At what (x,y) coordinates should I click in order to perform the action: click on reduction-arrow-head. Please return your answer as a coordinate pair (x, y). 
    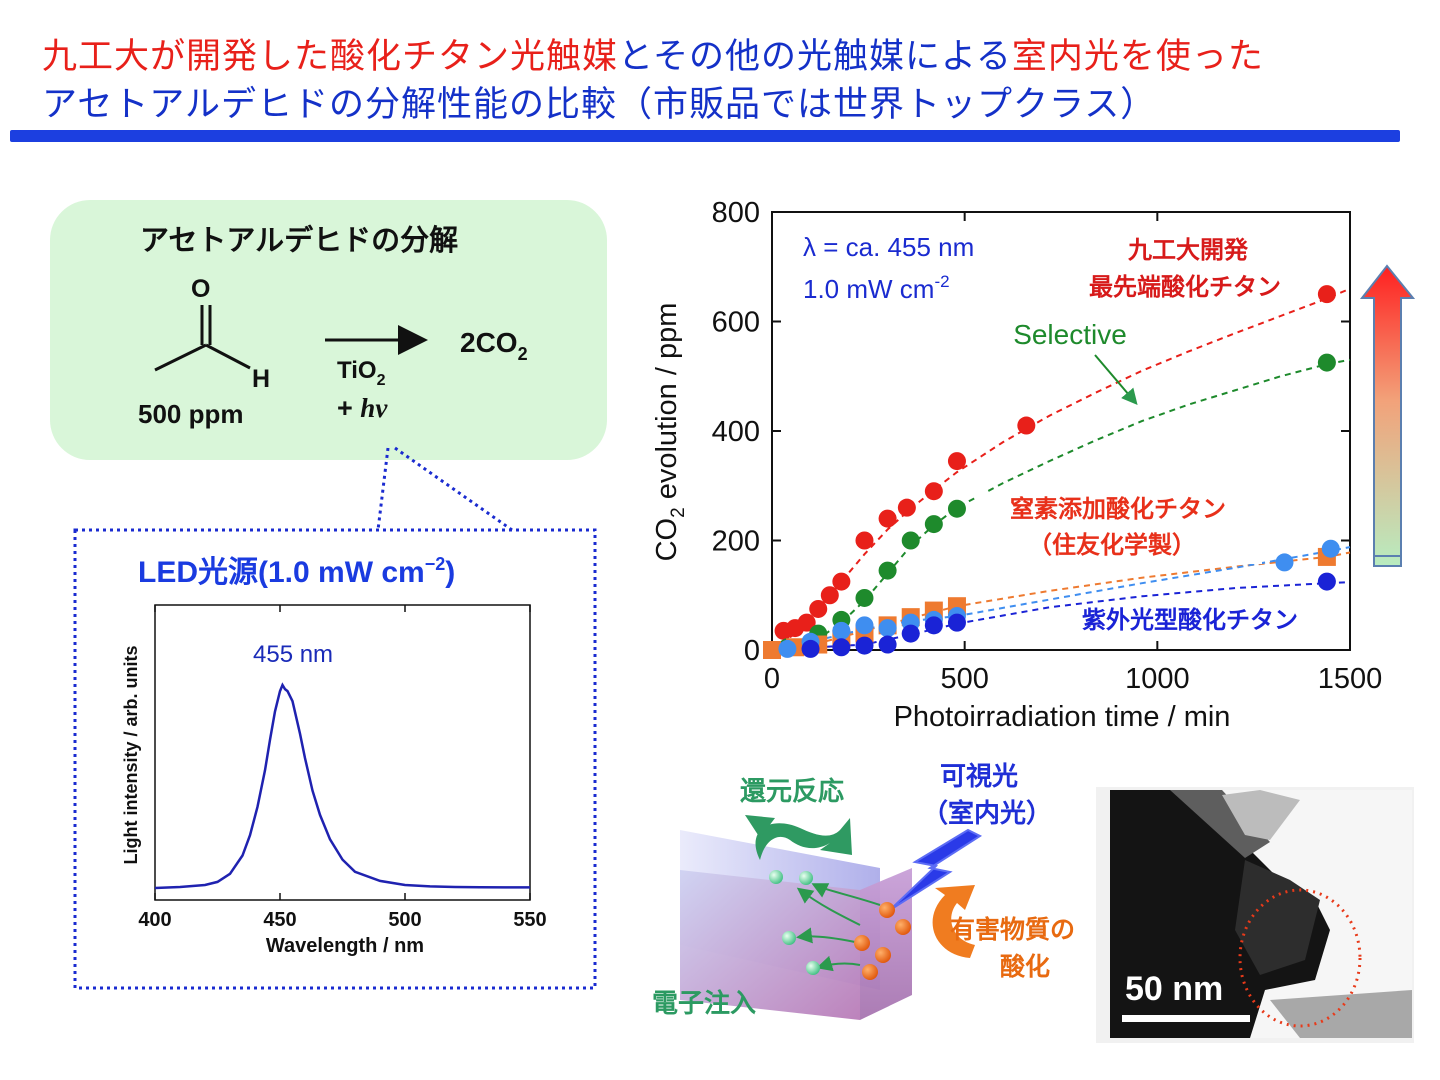
    Looking at the image, I should click on (760, 826).